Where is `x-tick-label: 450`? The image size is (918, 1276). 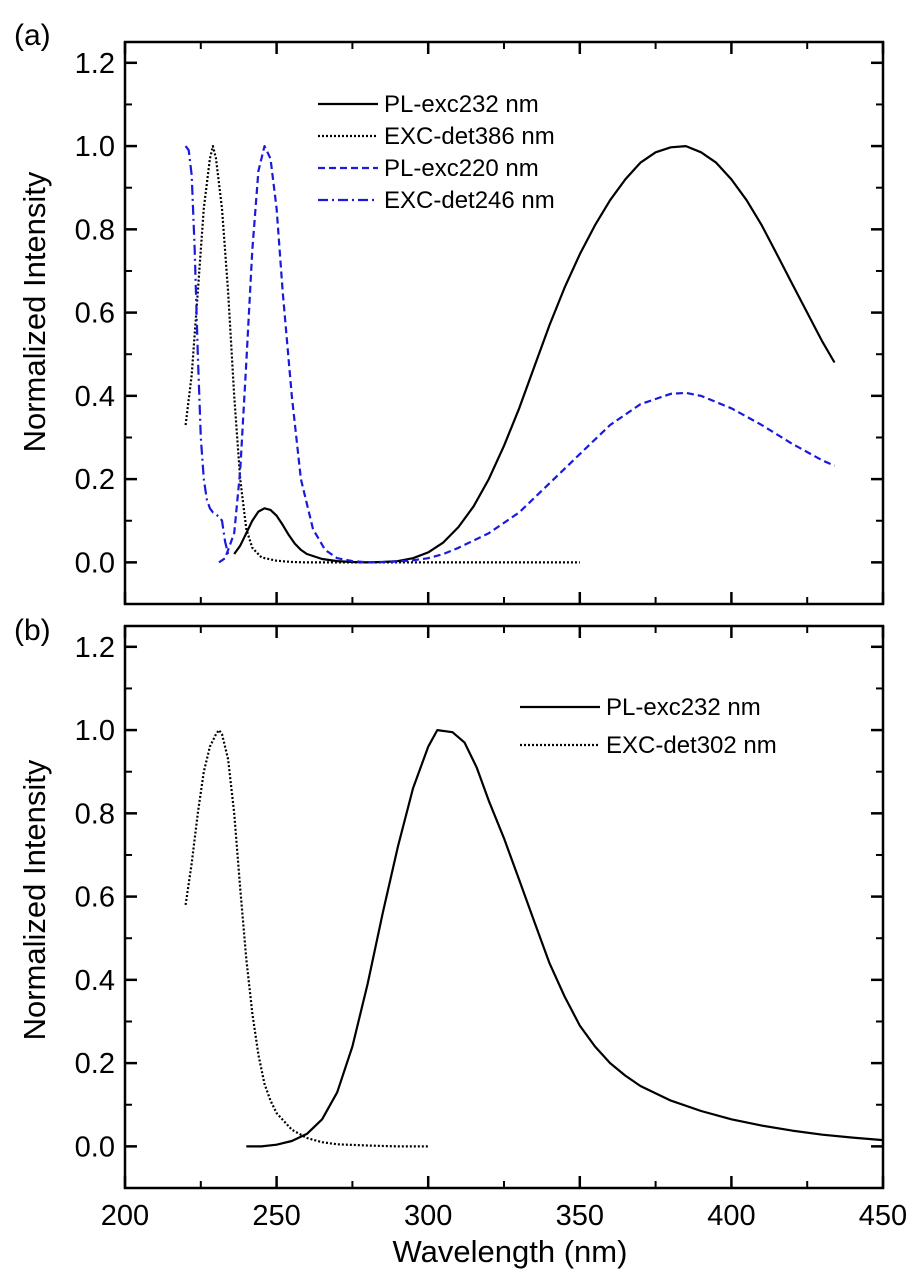 x-tick-label: 450 is located at coordinates (883, 1216).